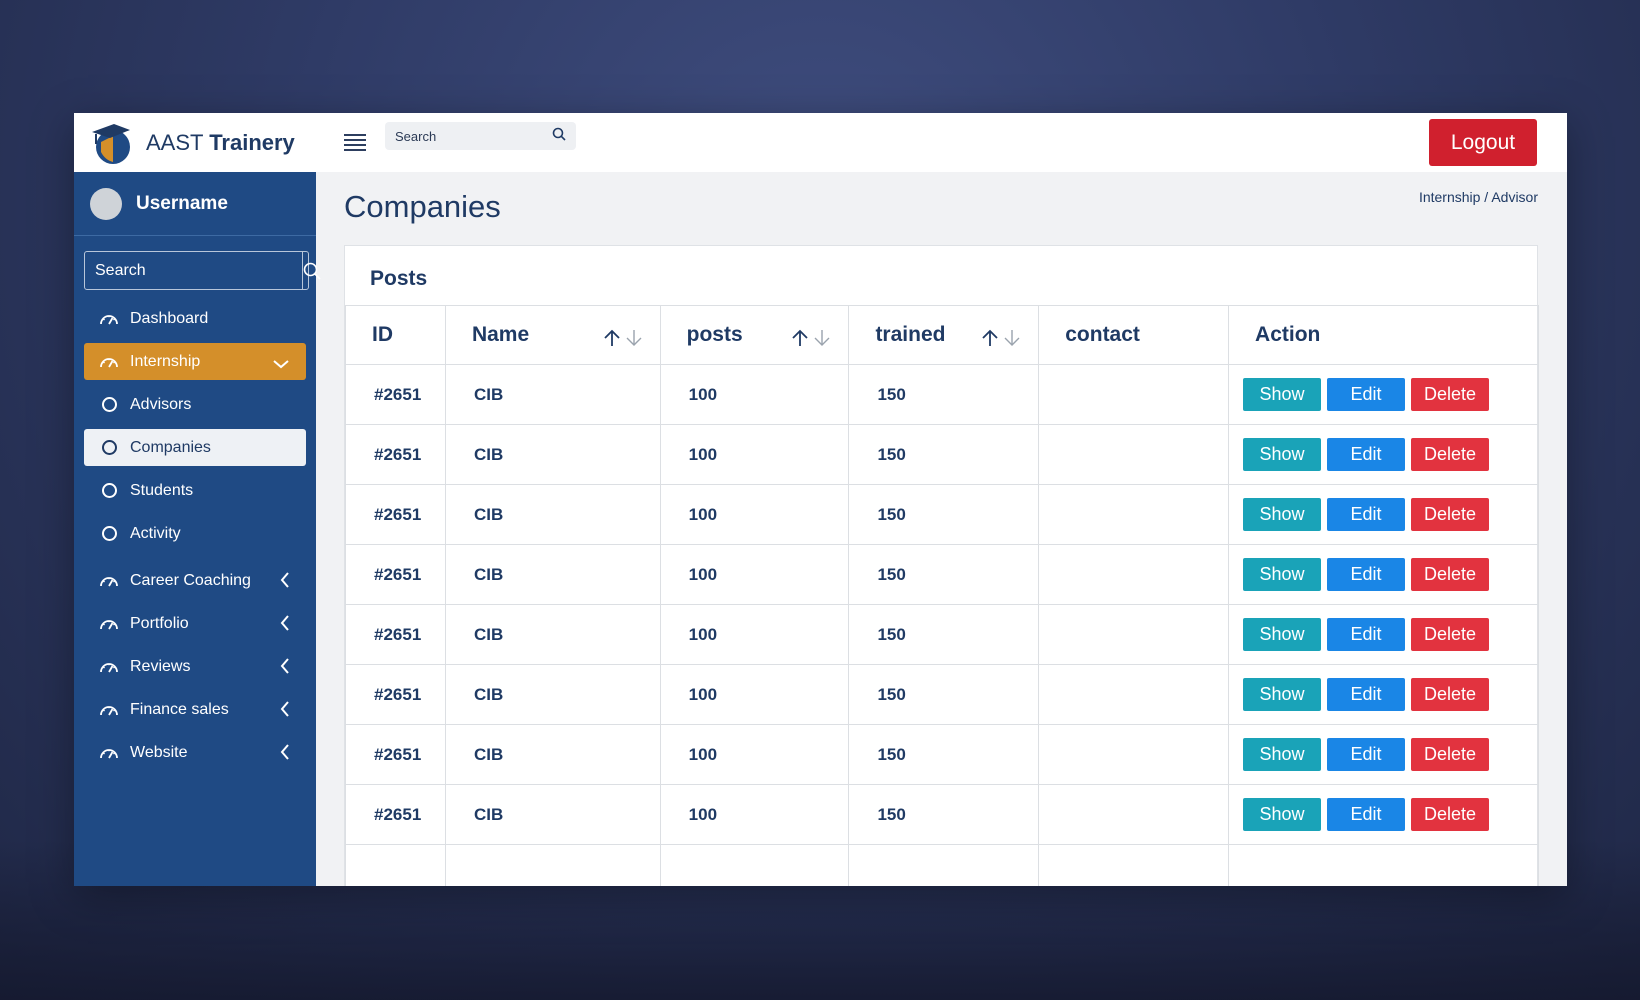  I want to click on sidebar-item-portfolio: Portfolio, so click(195, 623).